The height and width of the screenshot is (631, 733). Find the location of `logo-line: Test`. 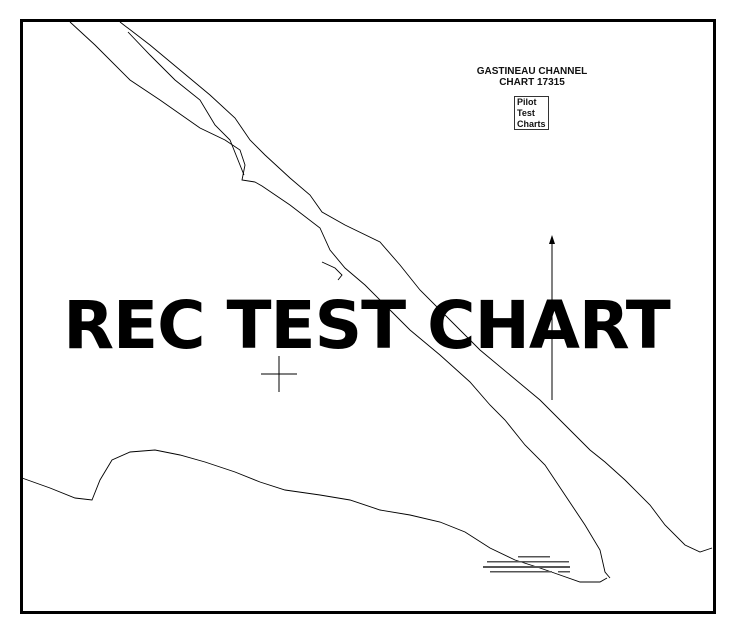

logo-line: Test is located at coordinates (526, 113).